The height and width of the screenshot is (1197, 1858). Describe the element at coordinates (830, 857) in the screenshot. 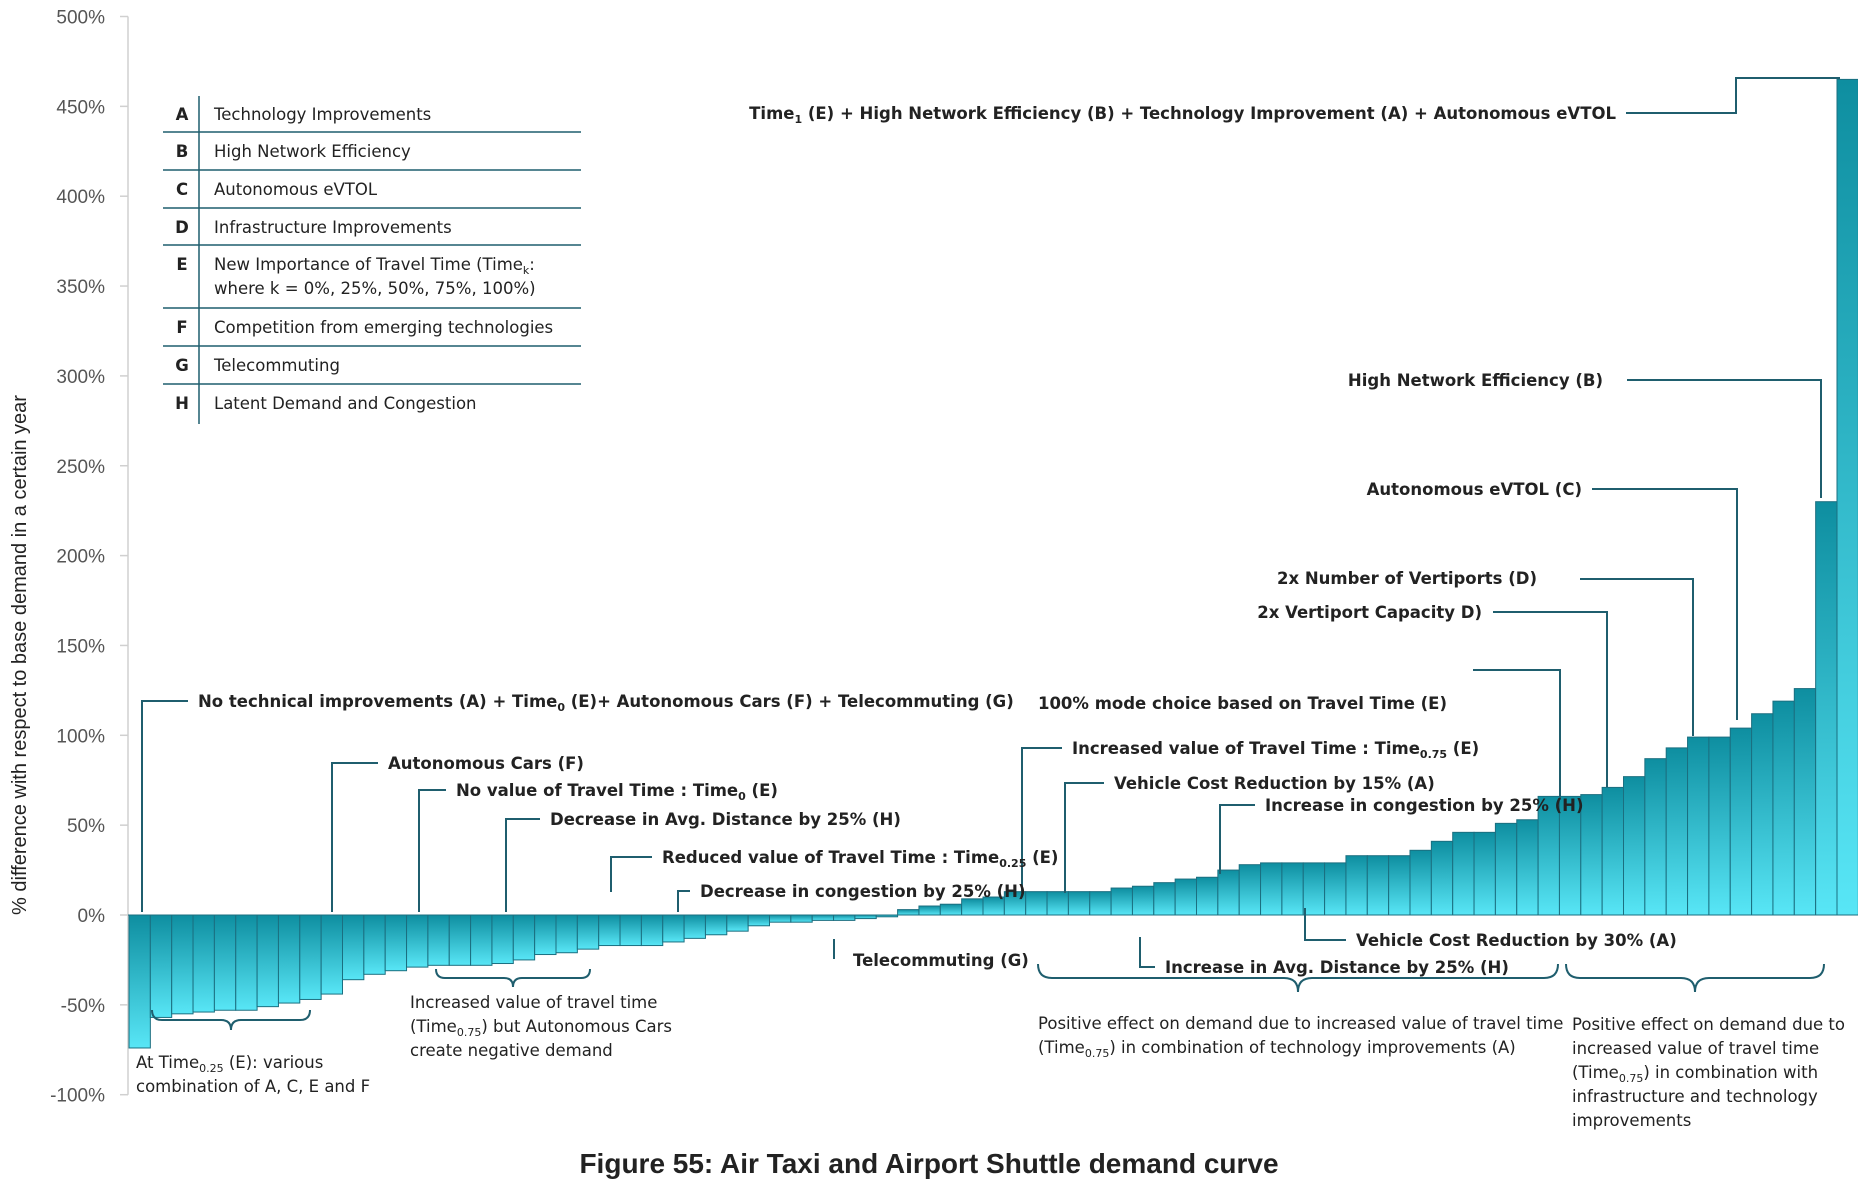

I see `annotation-label-text: Reduced value of Travel Time : Time` at that location.